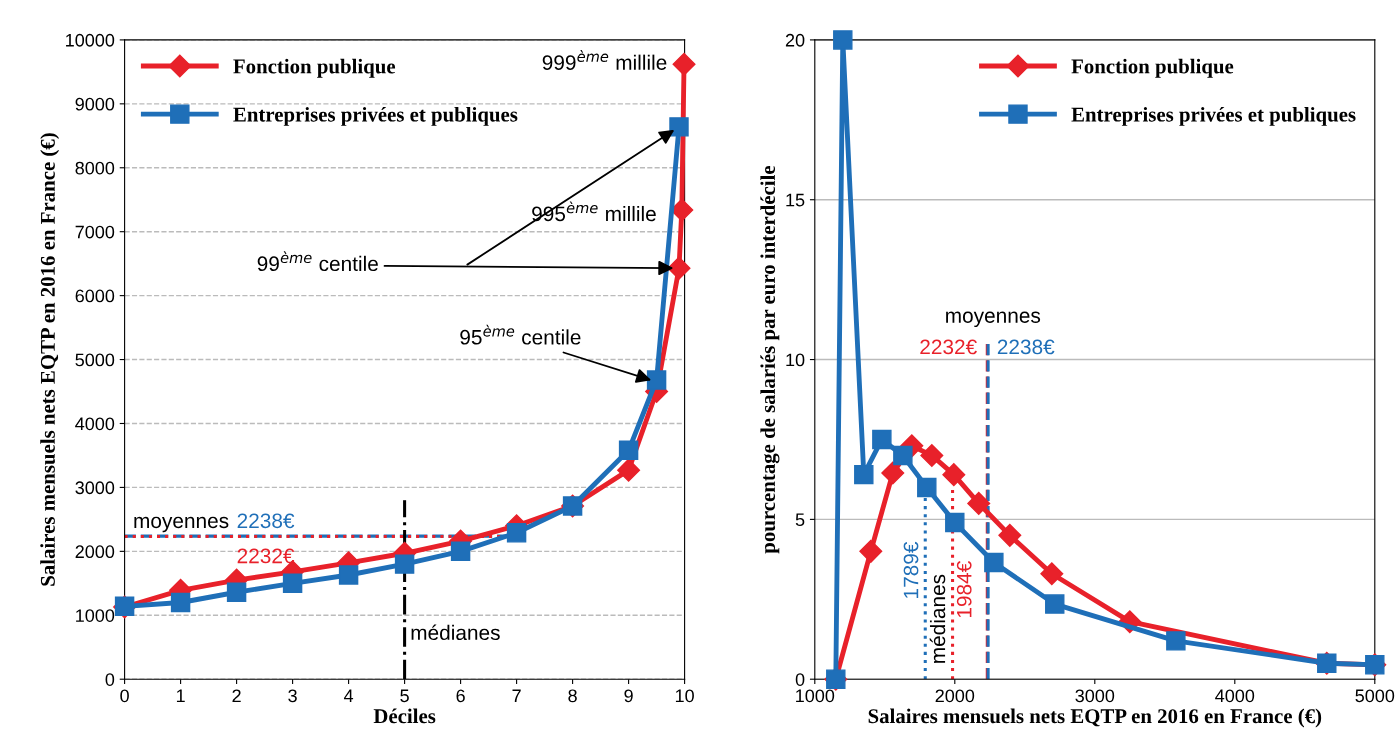  What do you see at coordinates (955, 696) in the screenshot?
I see `x-tick-label: 2000` at bounding box center [955, 696].